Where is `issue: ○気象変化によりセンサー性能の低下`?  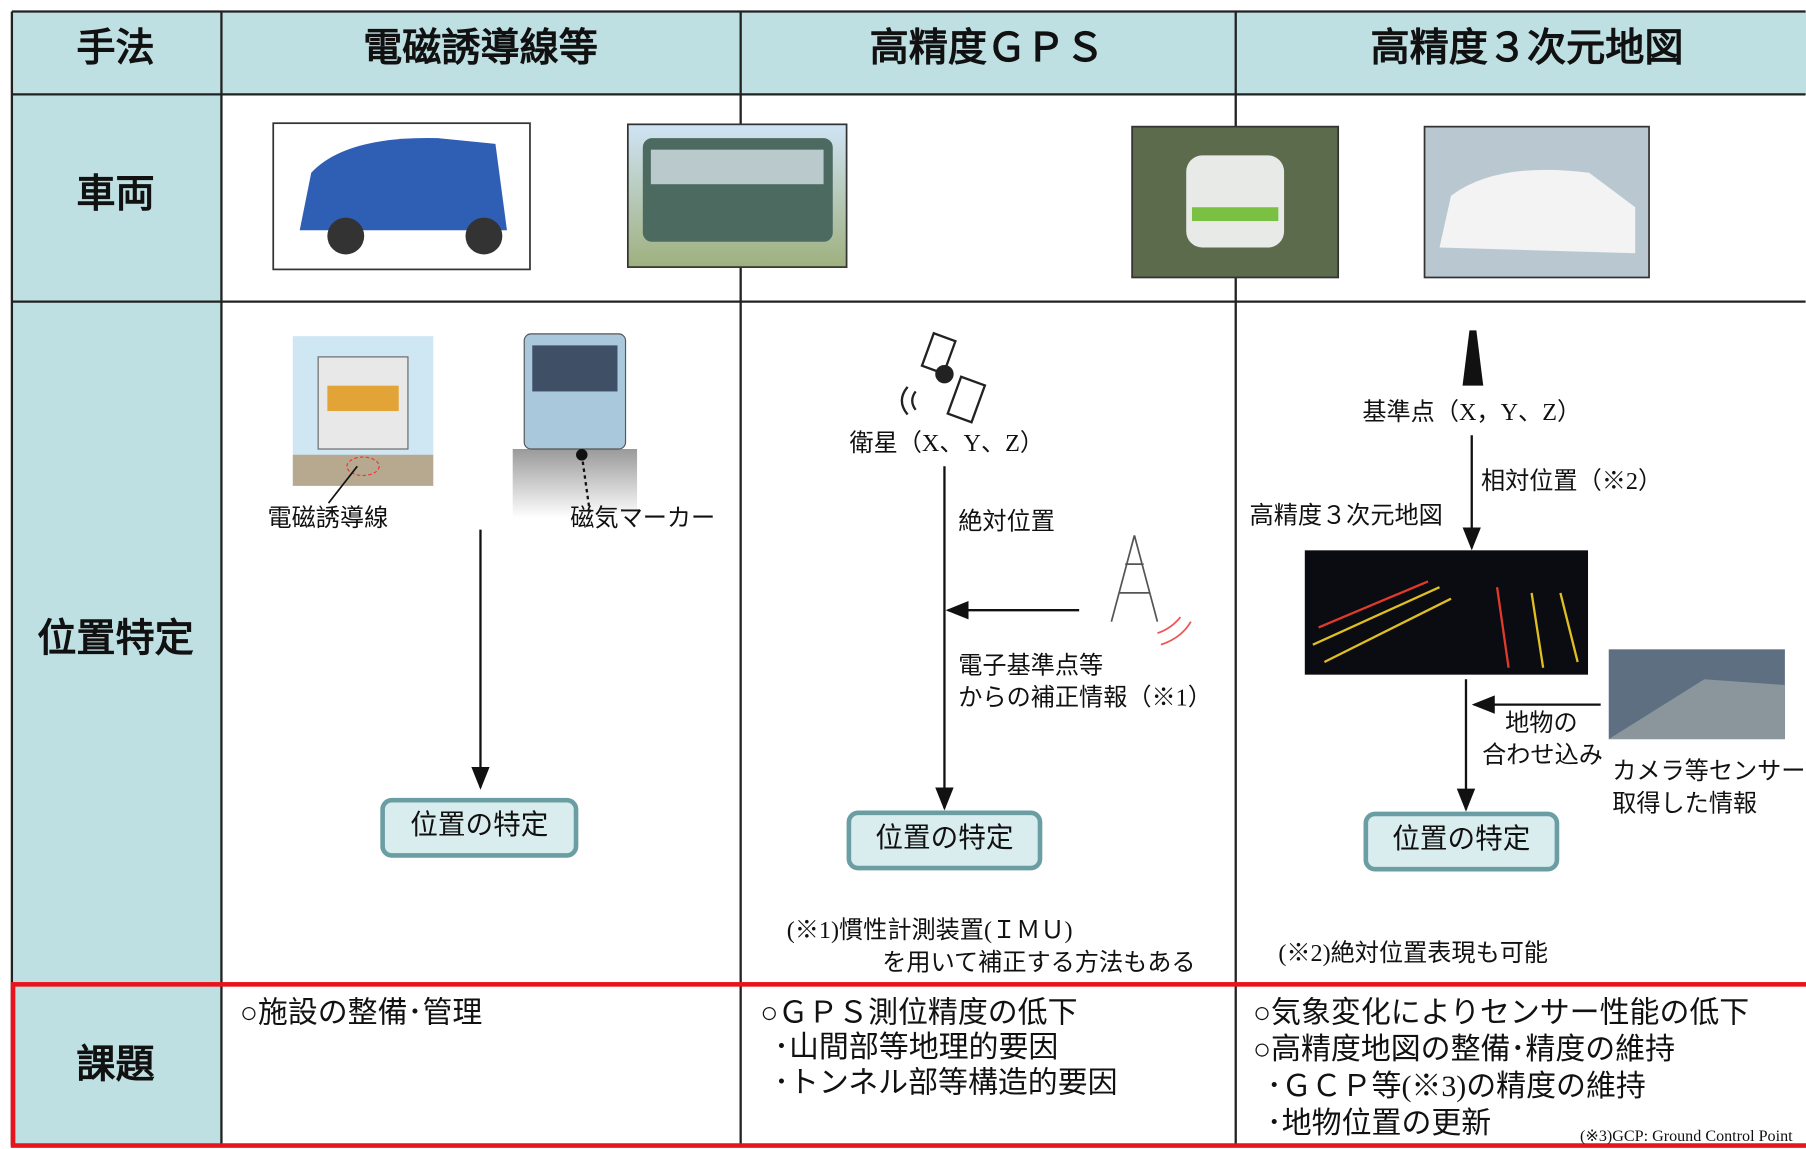
issue: ○気象変化によりセンサー性能の低下 is located at coordinates (1501, 1012).